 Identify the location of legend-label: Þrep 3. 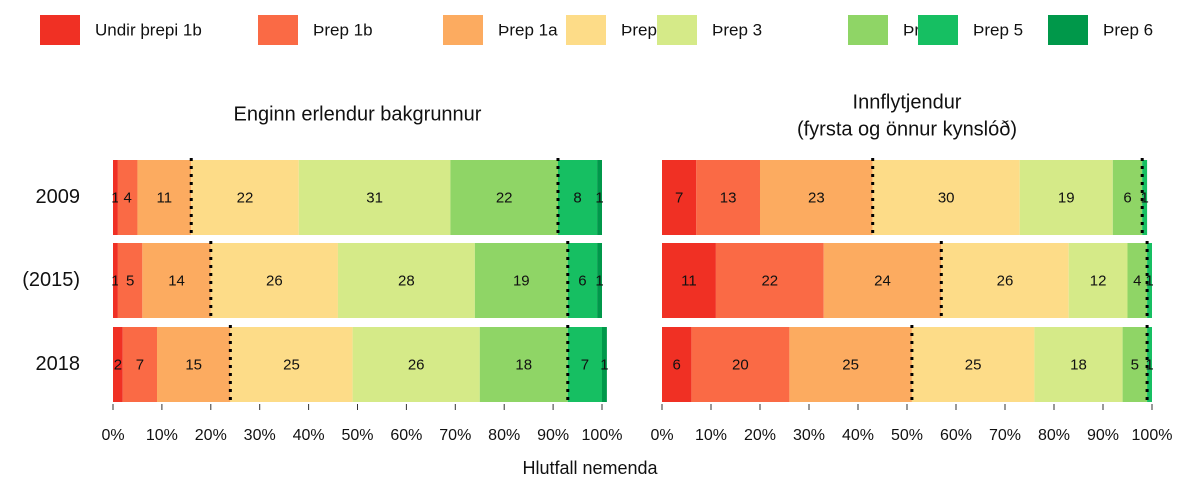
(737, 29).